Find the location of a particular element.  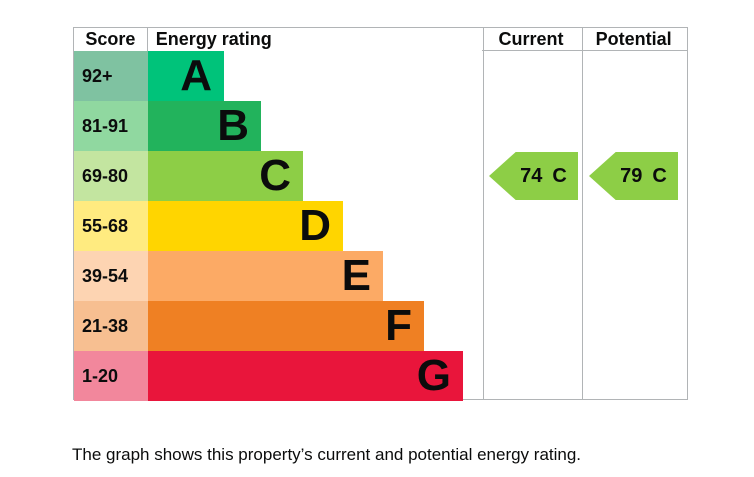

band-bar-e: E is located at coordinates (265, 276).